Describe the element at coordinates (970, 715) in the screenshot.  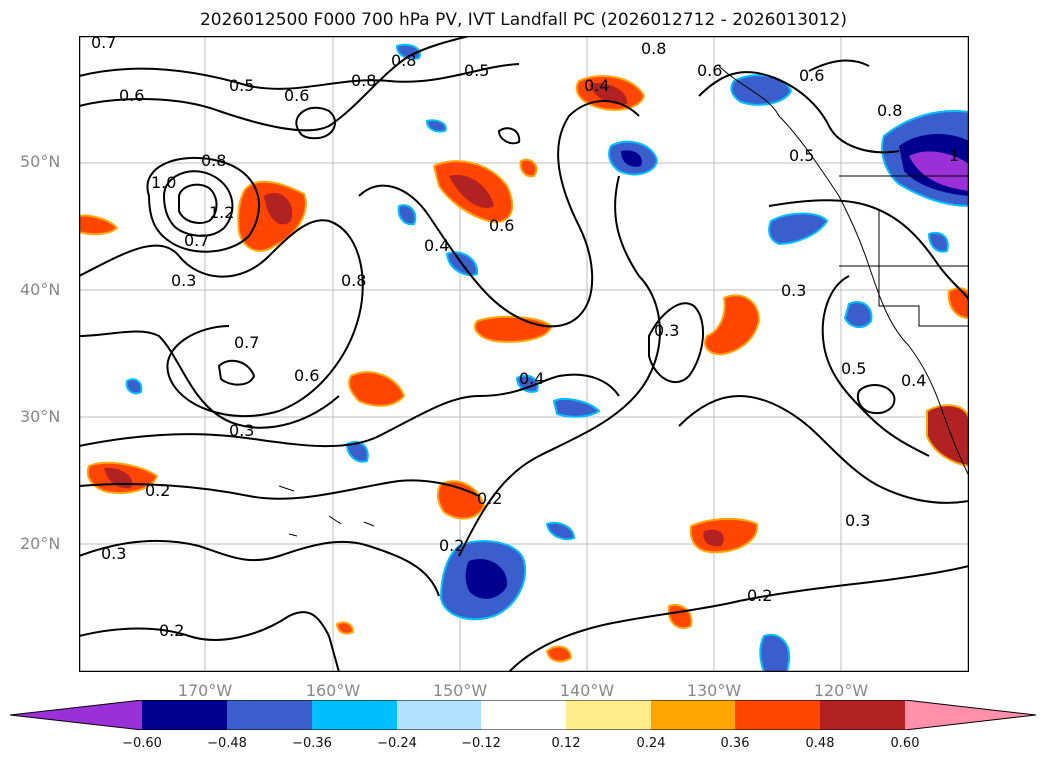
I see `cb-seg-high` at that location.